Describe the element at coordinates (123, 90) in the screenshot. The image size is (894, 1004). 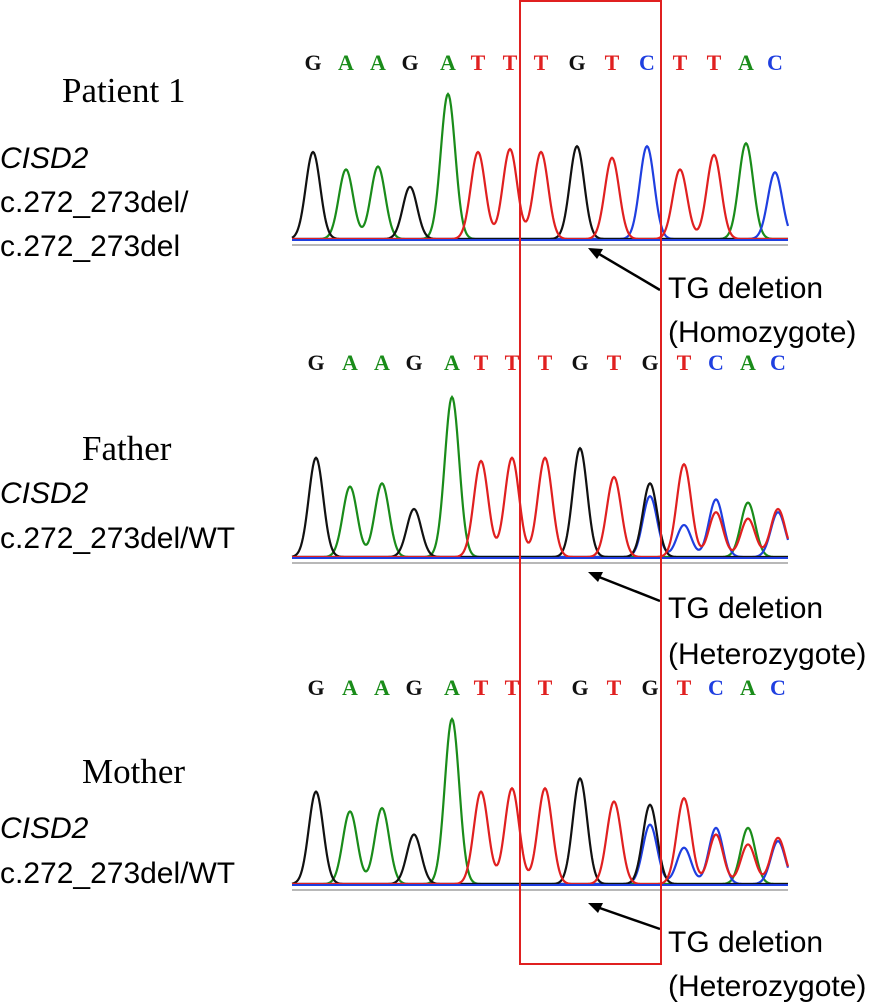
I see `panel-name: Patient 1` at that location.